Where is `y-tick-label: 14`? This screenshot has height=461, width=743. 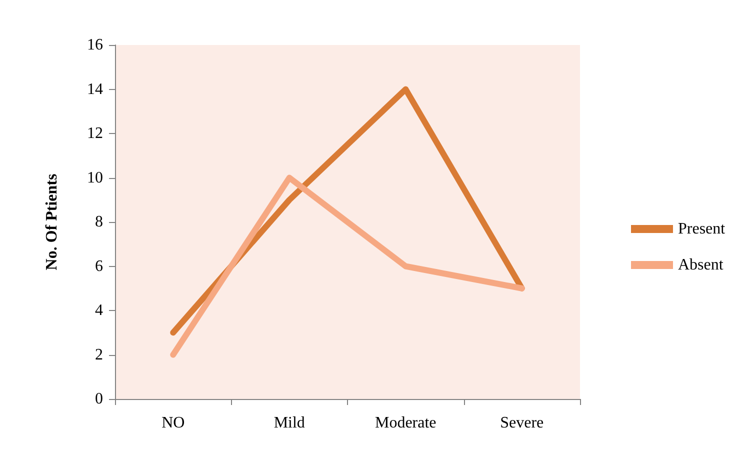
y-tick-label: 14 is located at coordinates (95, 89).